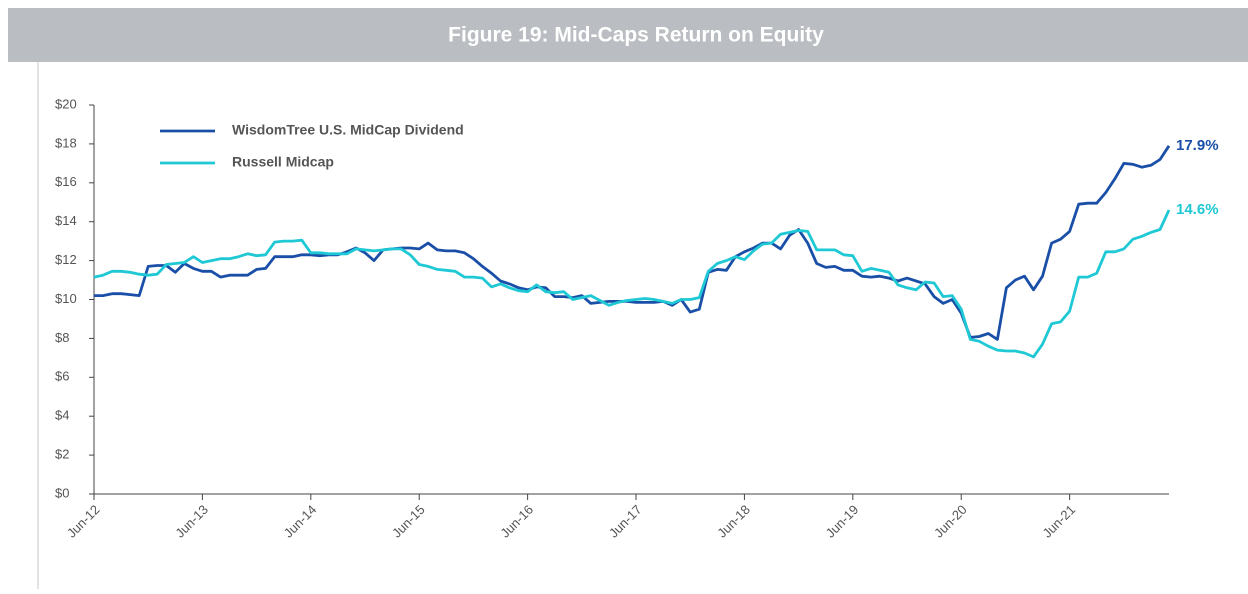 The image size is (1248, 594). I want to click on chart-title: Figure 19: Mid-Caps Return on Equity, so click(636, 35).